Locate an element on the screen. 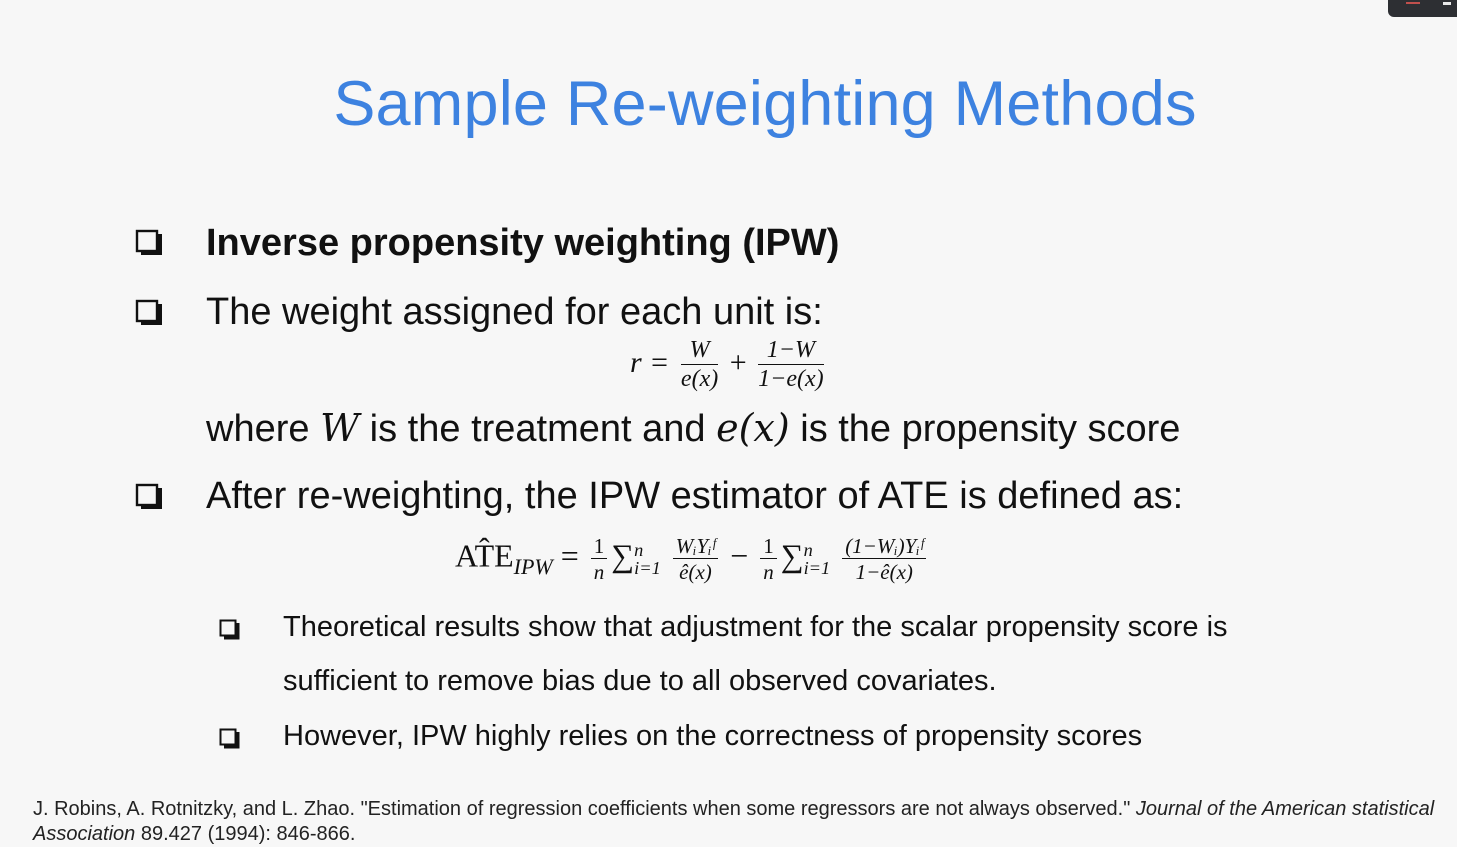 This screenshot has height=847, width=1457. var-w: W is located at coordinates (340, 428).